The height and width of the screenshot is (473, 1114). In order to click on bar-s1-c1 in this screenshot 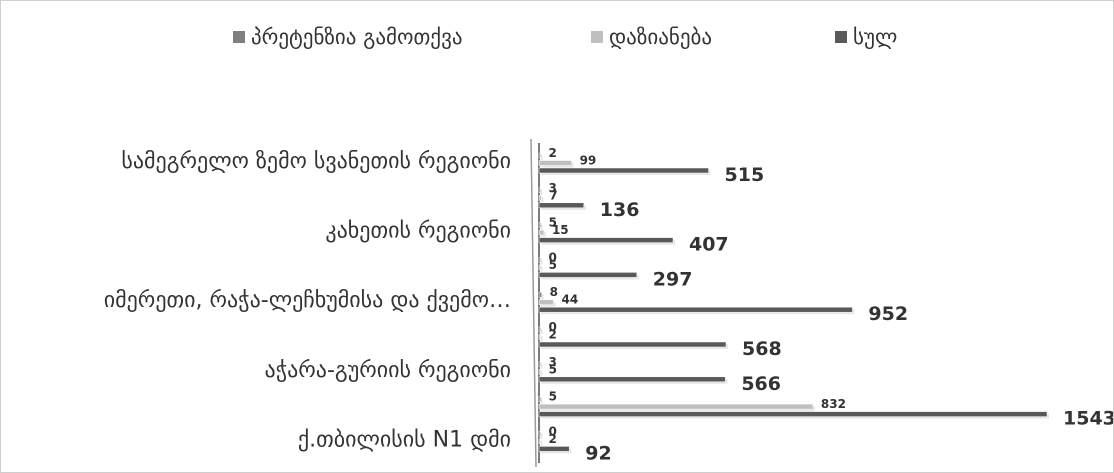, I will do `click(540, 198)`.